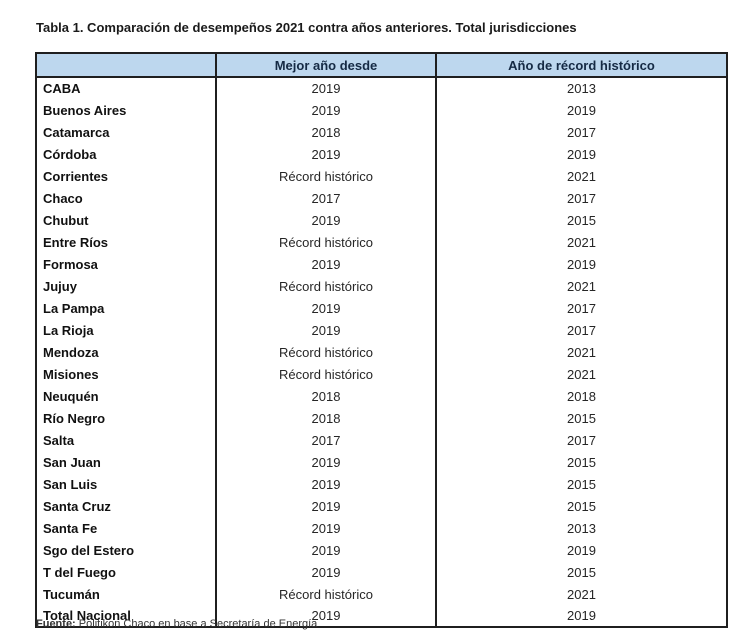 This screenshot has width=750, height=643. What do you see at coordinates (126, 506) in the screenshot?
I see `jurisdiction-cell: Santa Cruz` at bounding box center [126, 506].